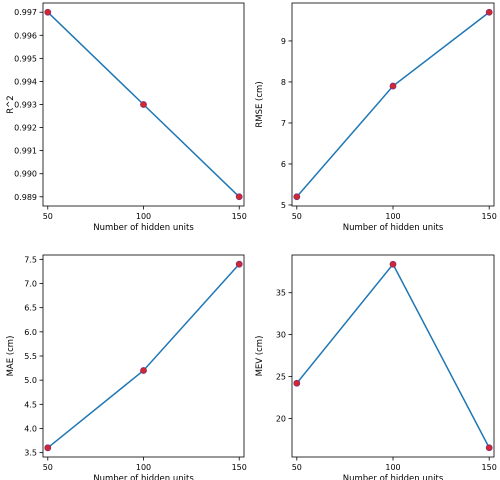  Describe the element at coordinates (30, 284) in the screenshot. I see `y-tick-label: 7.0` at that location.